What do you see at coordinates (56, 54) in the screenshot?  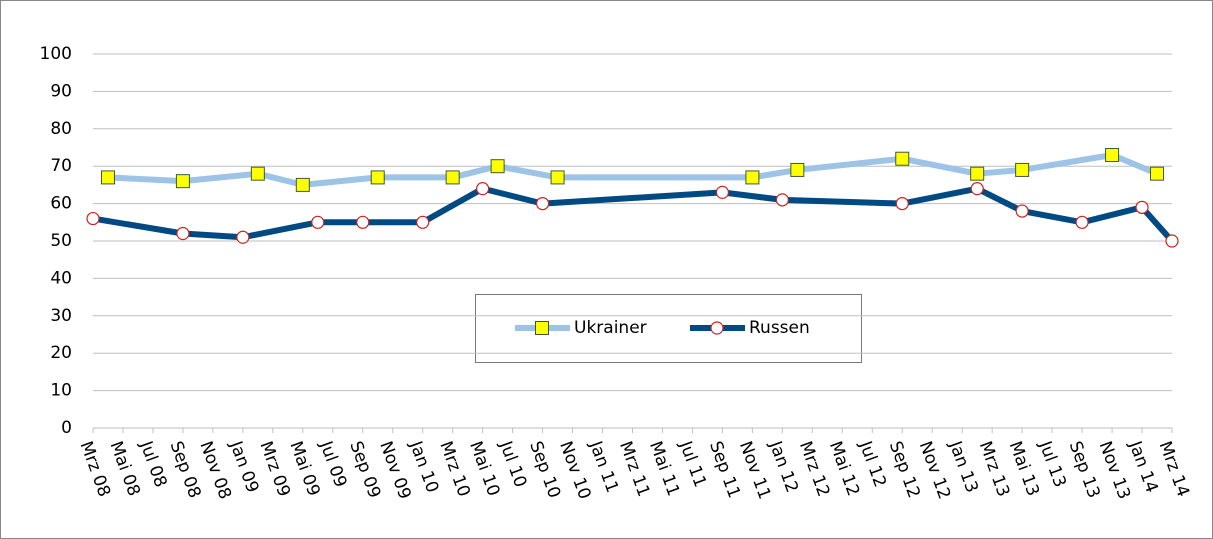 I see `y-tick-label: 100` at bounding box center [56, 54].